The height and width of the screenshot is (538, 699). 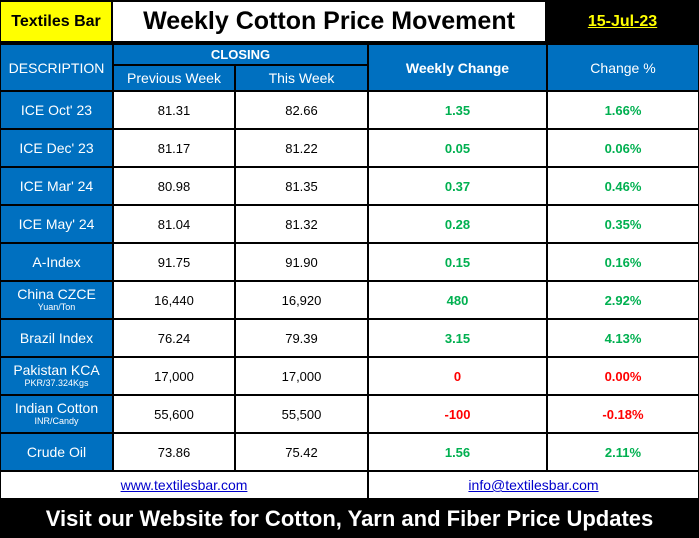 I want to click on weekly-change-value: 0.28, so click(x=457, y=224).